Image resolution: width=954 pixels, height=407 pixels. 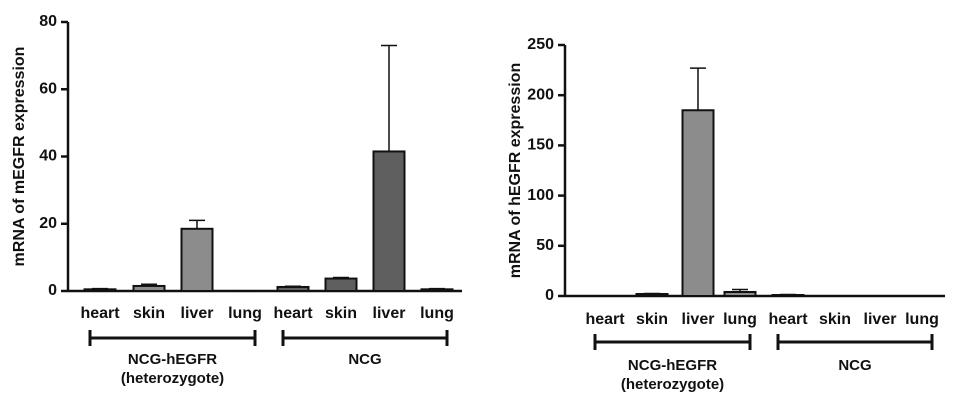 I want to click on y-tick-label: 100, so click(x=540, y=195).